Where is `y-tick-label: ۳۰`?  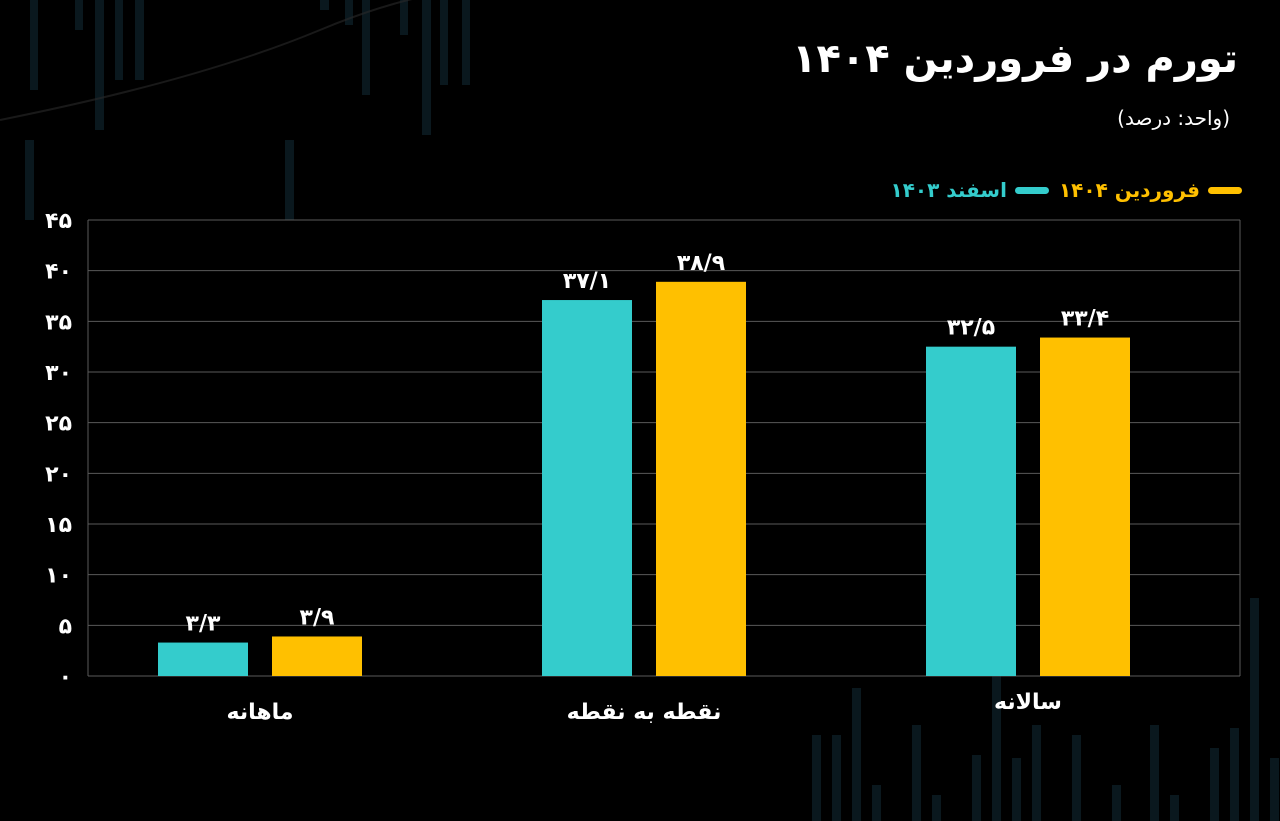
y-tick-label: ۳۰ is located at coordinates (58, 373).